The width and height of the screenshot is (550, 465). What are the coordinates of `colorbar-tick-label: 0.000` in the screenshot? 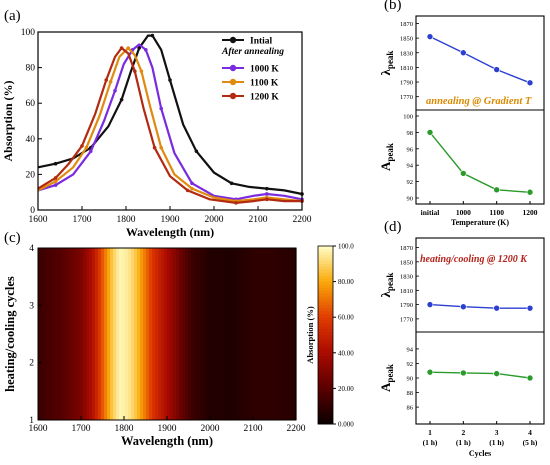 It's located at (346, 425).